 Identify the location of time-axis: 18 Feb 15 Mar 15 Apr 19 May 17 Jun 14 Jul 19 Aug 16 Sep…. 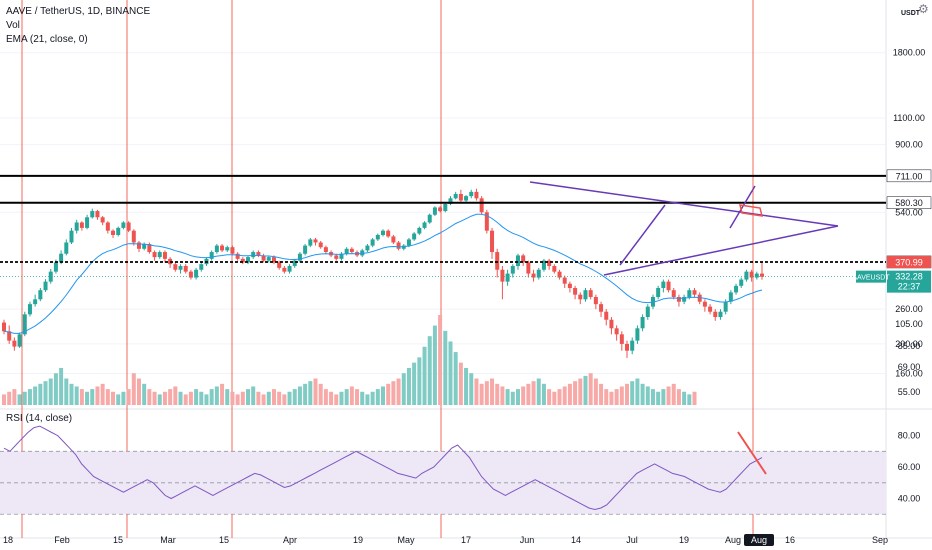
(445, 540).